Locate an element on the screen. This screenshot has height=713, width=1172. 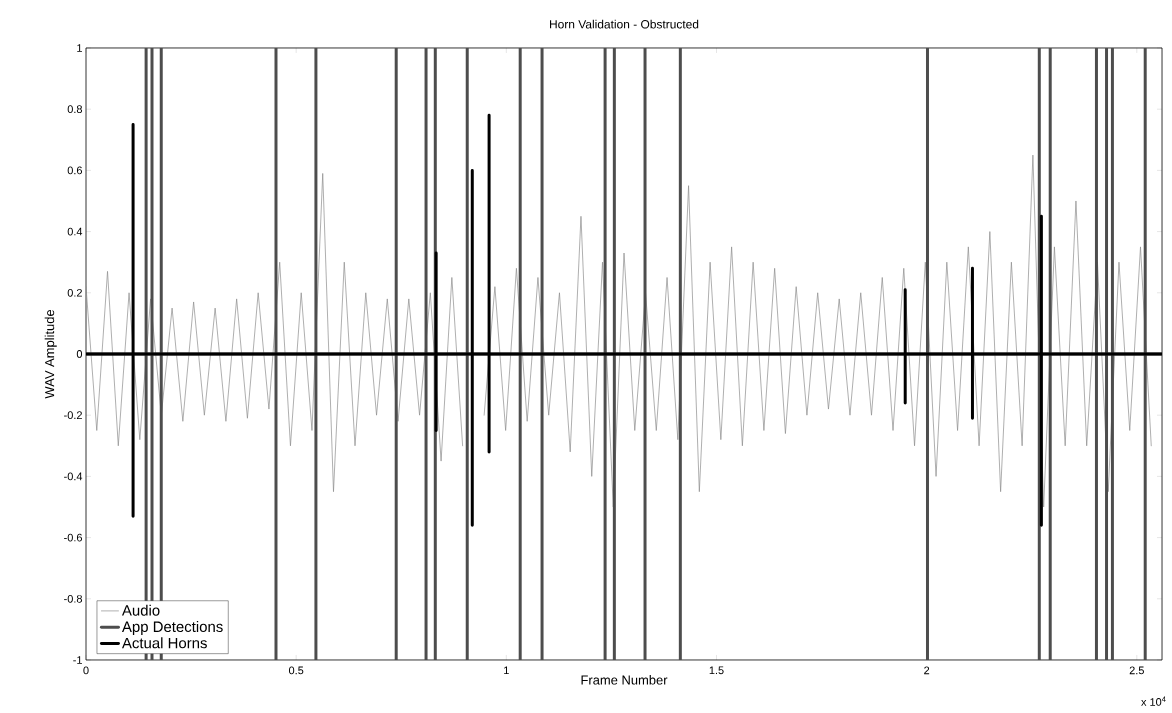
y-tick-label: 0.4 is located at coordinates (75, 231).